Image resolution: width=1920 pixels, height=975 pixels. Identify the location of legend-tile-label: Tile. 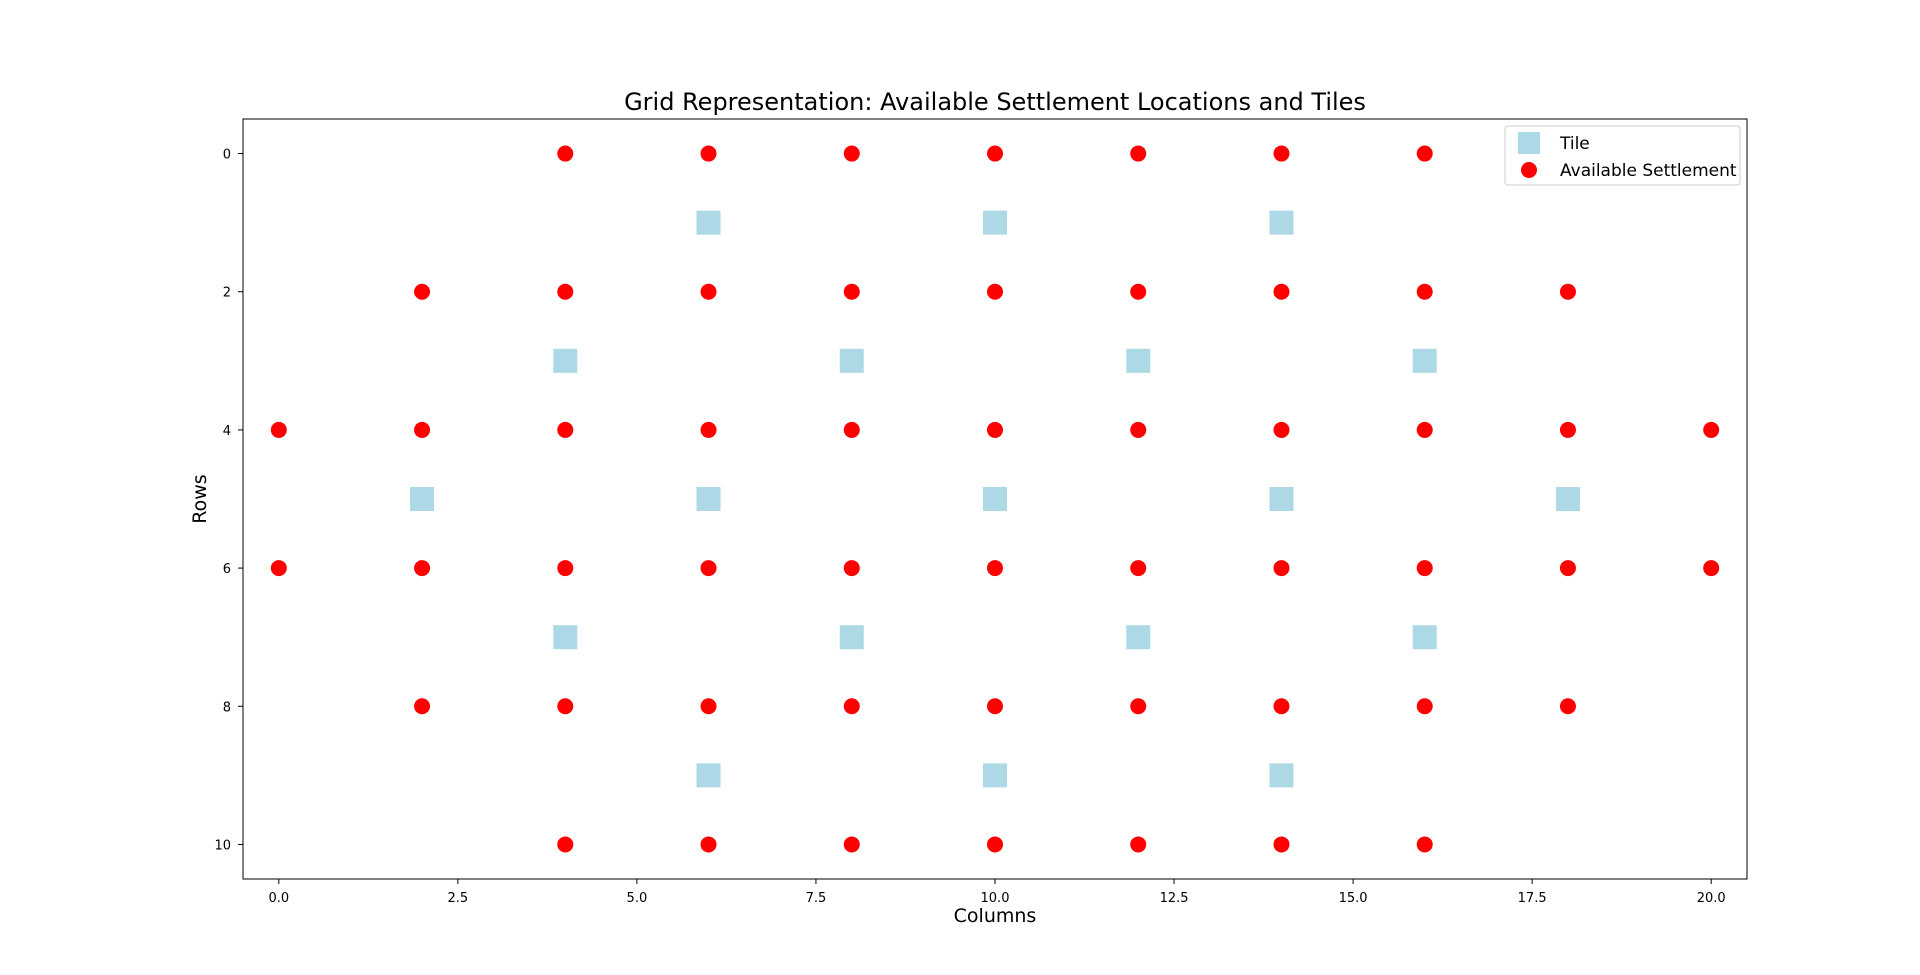
(1574, 144).